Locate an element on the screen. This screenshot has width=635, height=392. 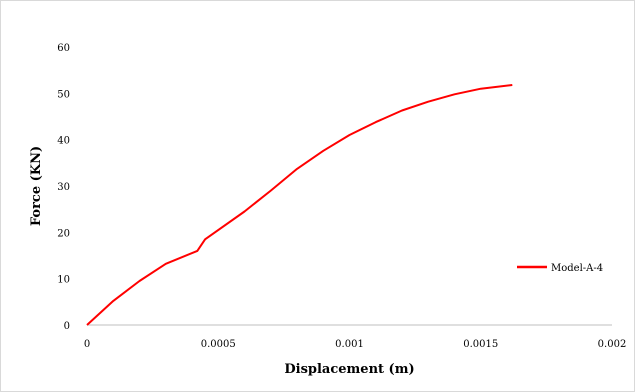
y-axis-ticks: 0 10 20 30 40 50 60 is located at coordinates (63, 187).